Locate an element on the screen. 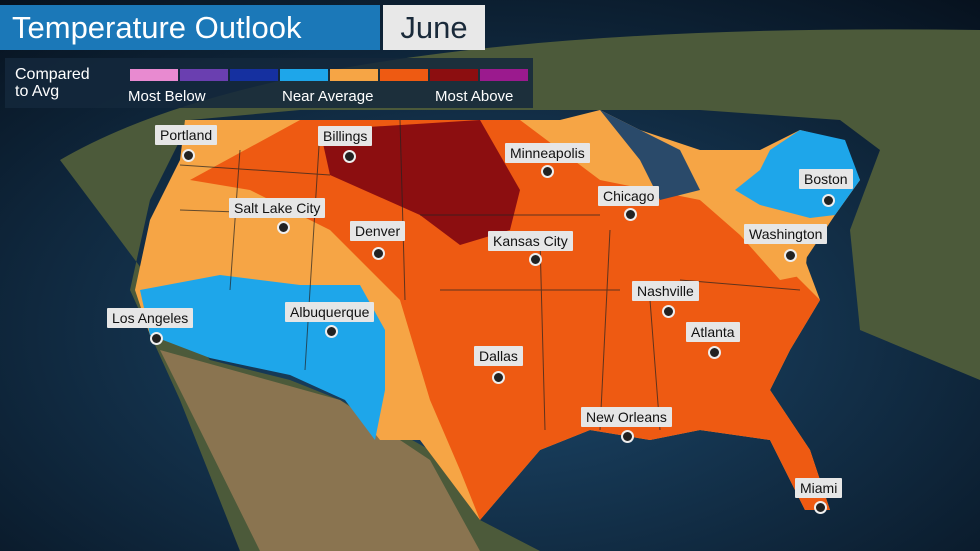 The height and width of the screenshot is (551, 980). legend-label: Compared to Avg is located at coordinates (52, 83).